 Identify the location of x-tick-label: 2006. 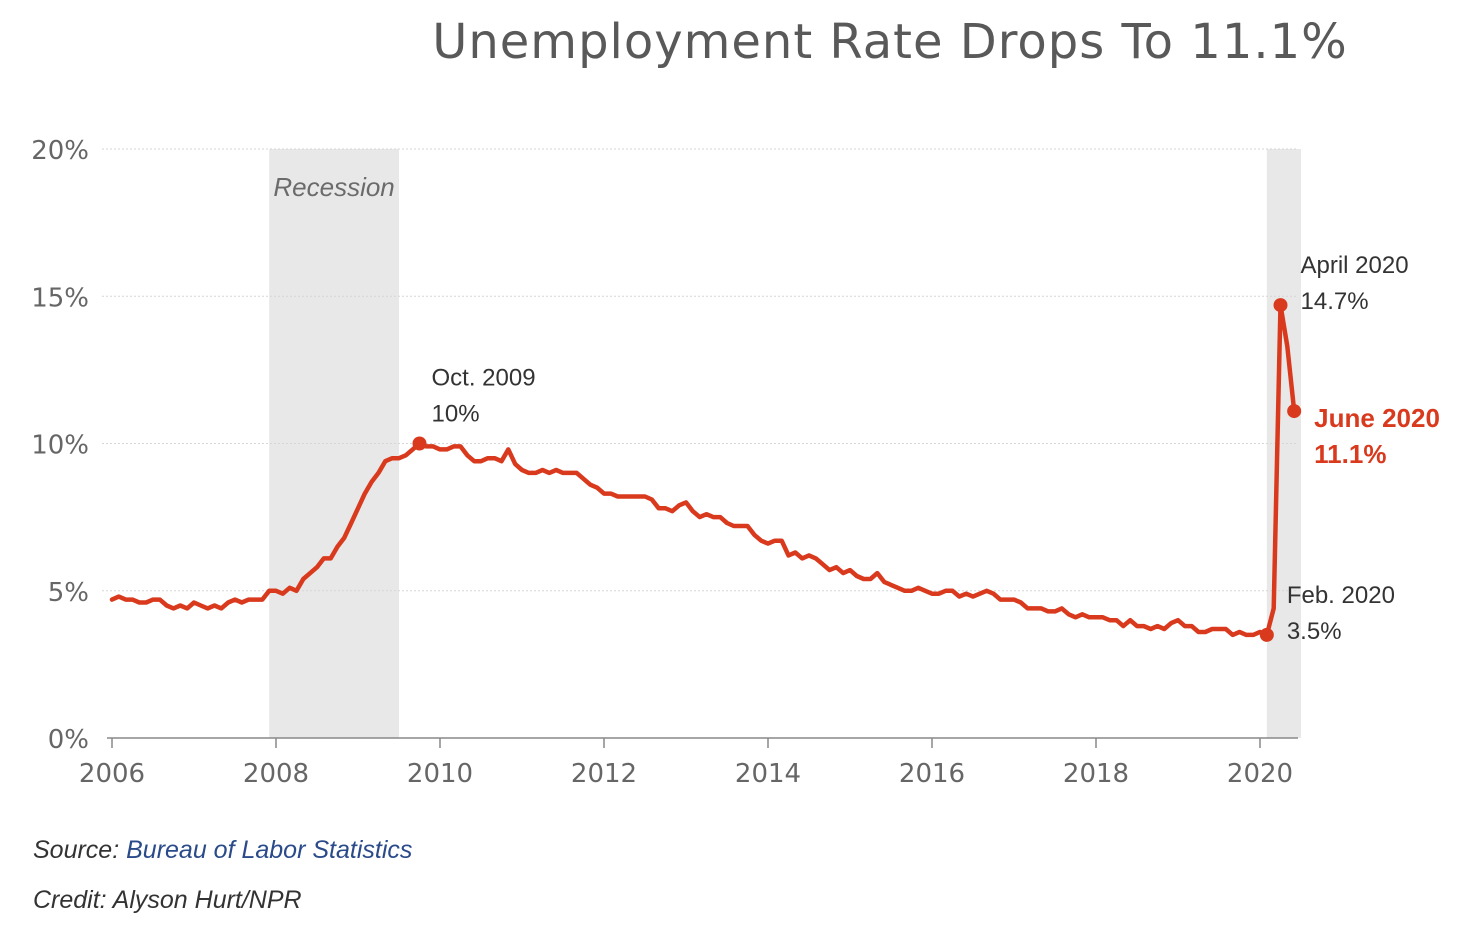
(112, 774).